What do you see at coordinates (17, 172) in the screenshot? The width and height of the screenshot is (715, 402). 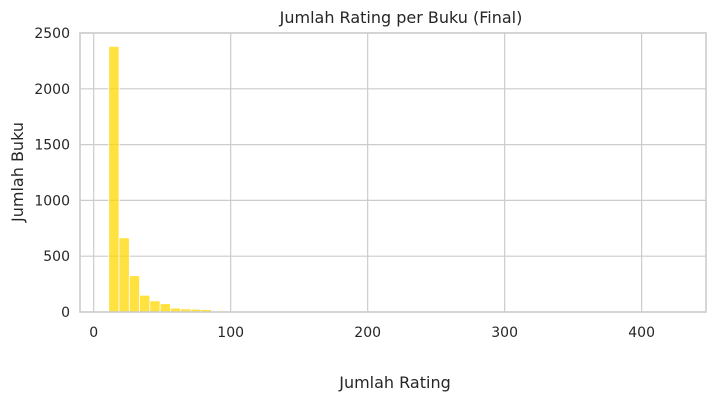 I see `y-axis-title: Jumlah Buku` at bounding box center [17, 172].